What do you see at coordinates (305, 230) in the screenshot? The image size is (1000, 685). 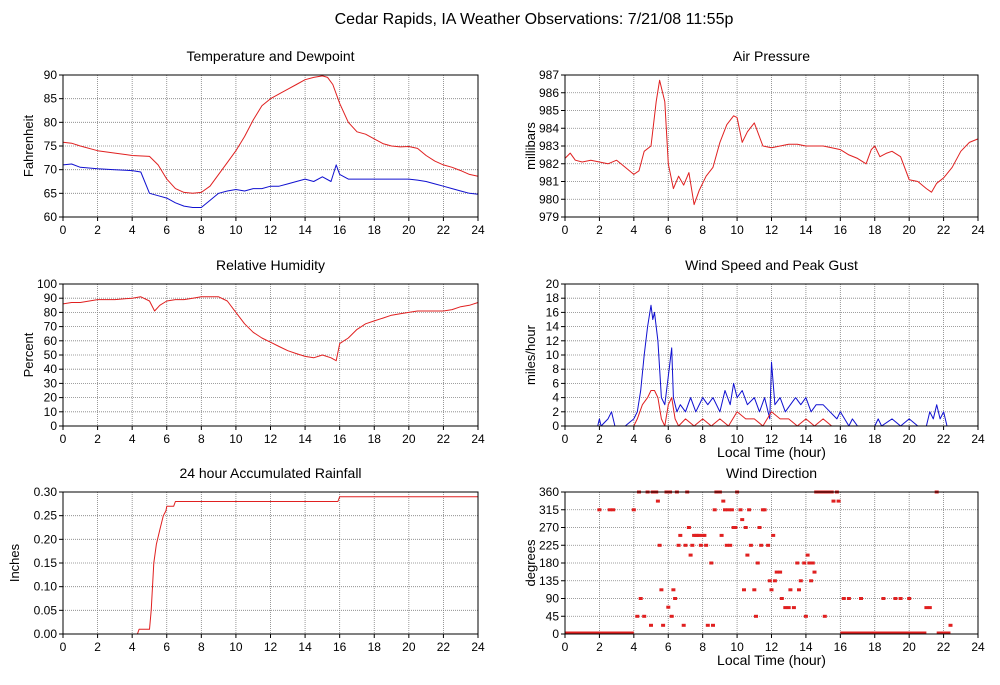 I see `x-tick-label: 14` at bounding box center [305, 230].